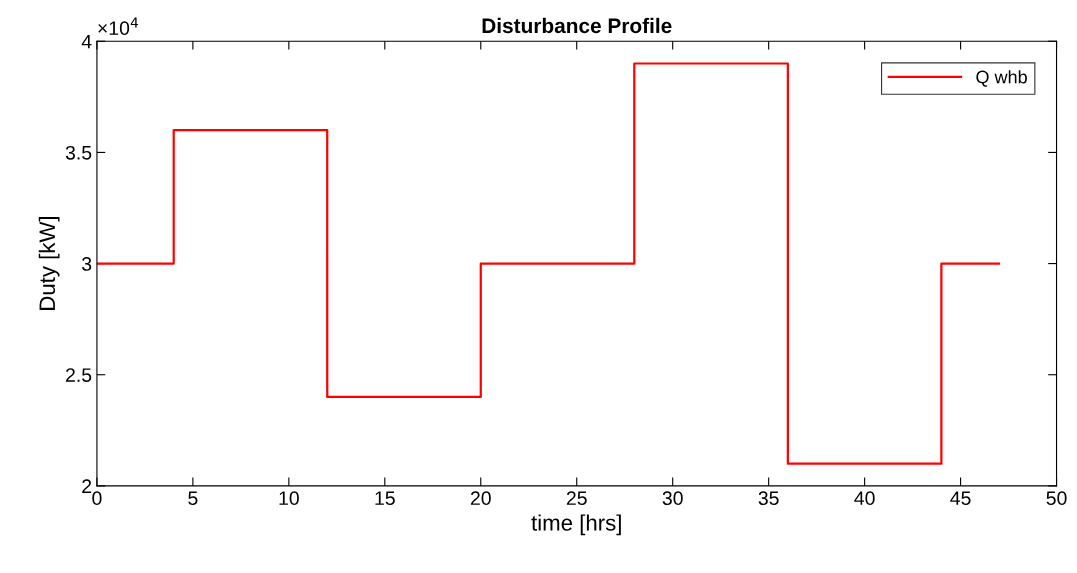  What do you see at coordinates (1056, 498) in the screenshot?
I see `x-tick-label: 50` at bounding box center [1056, 498].